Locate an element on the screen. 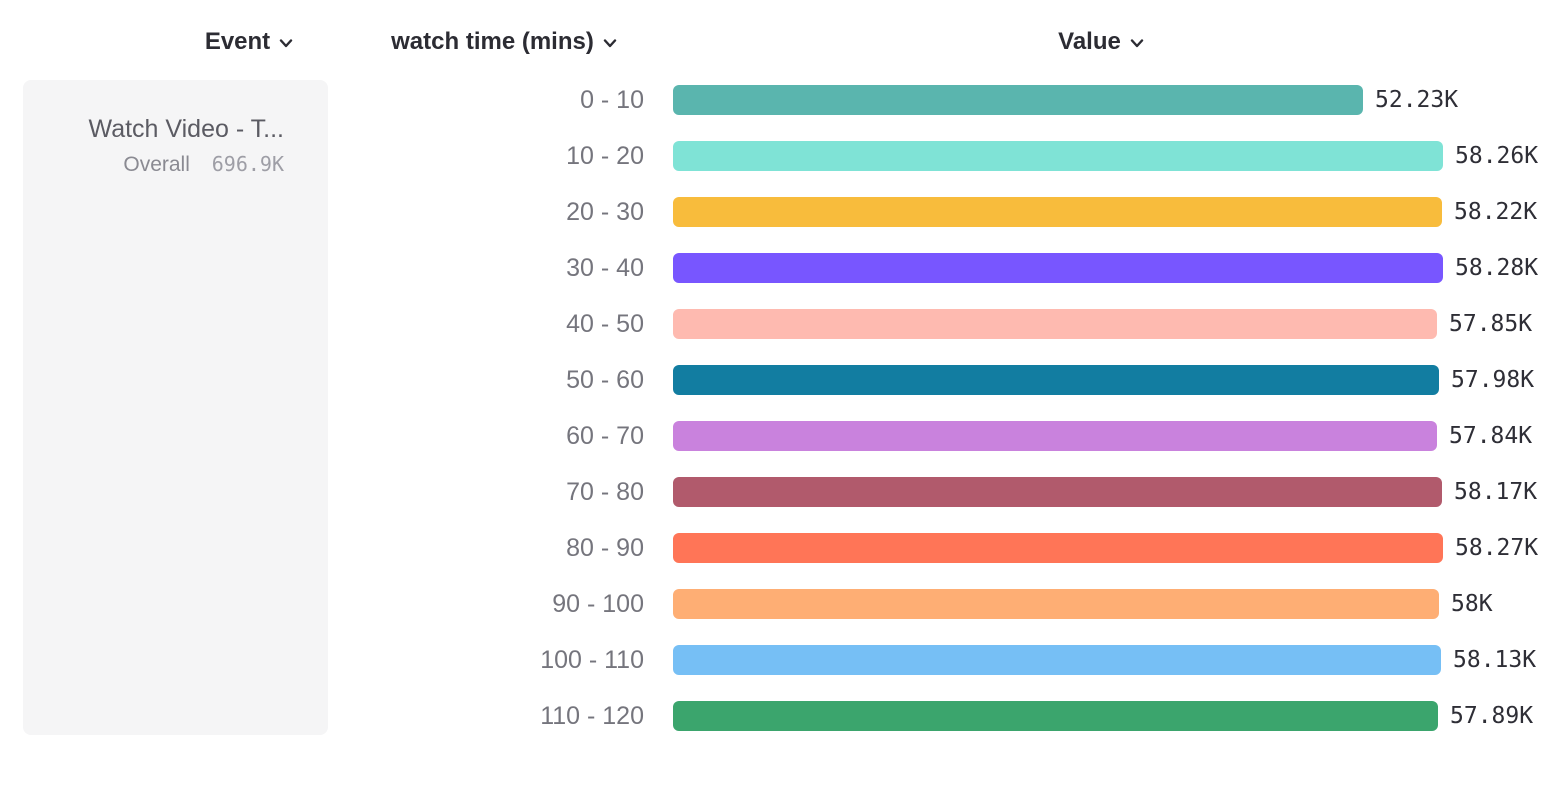 The width and height of the screenshot is (1568, 790). category-label: 30 - 40 is located at coordinates (605, 267).